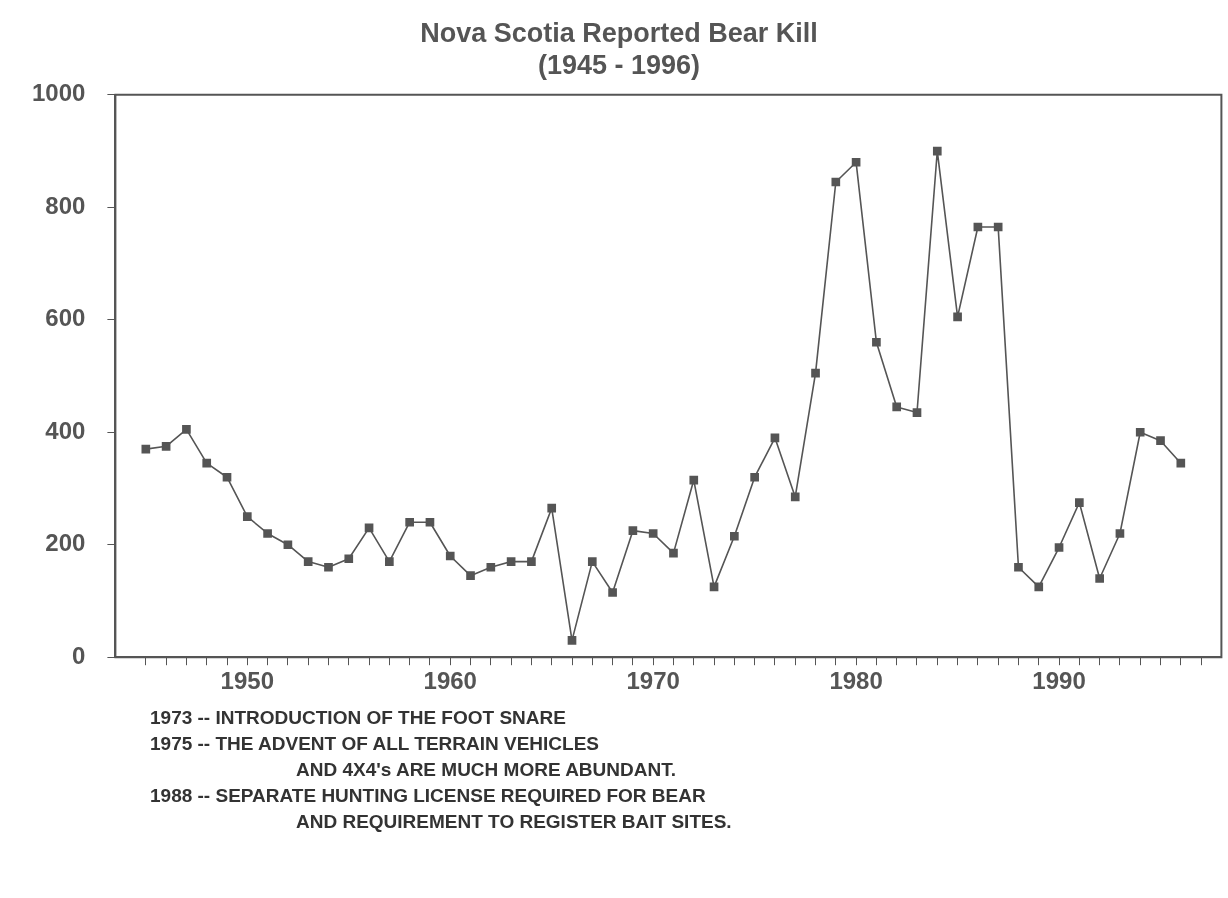 The width and height of the screenshot is (1228, 898). Describe the element at coordinates (619, 65) in the screenshot. I see `chart-subtitle: (1945 - 1996)` at that location.